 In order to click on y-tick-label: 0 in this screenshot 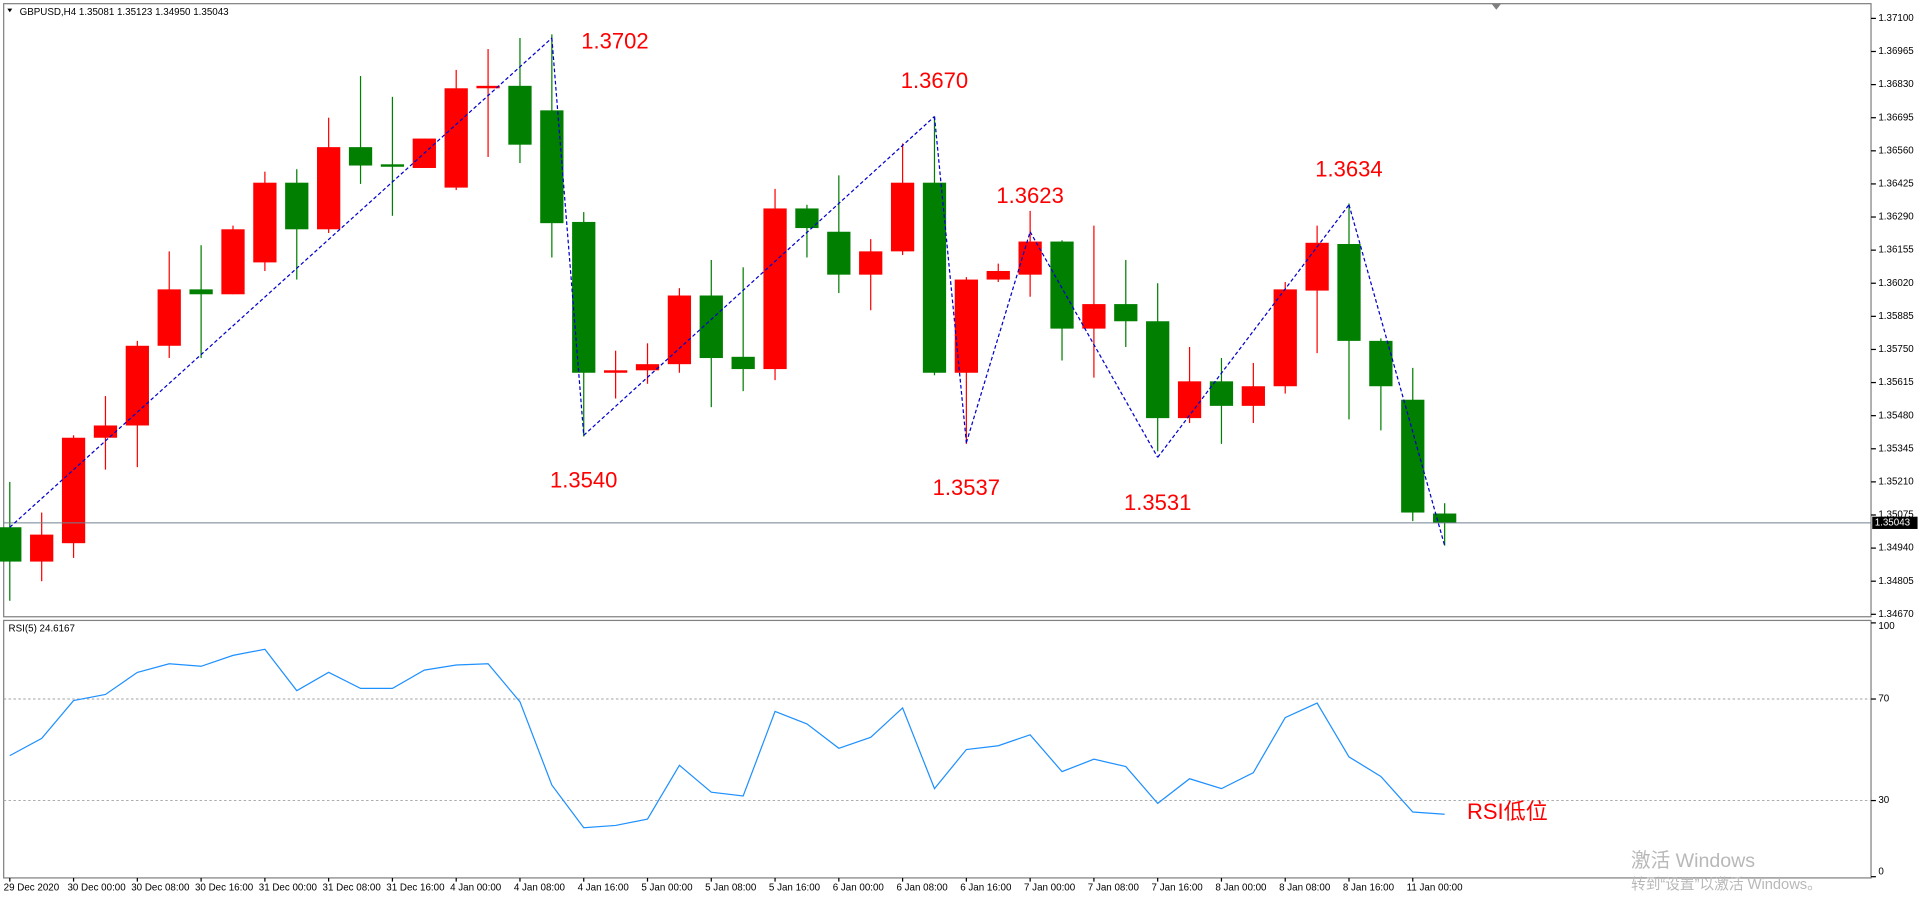, I will do `click(1881, 871)`.